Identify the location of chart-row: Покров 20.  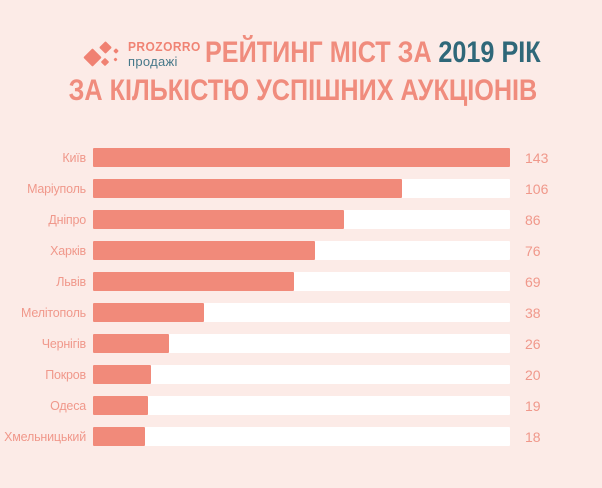
(301, 374).